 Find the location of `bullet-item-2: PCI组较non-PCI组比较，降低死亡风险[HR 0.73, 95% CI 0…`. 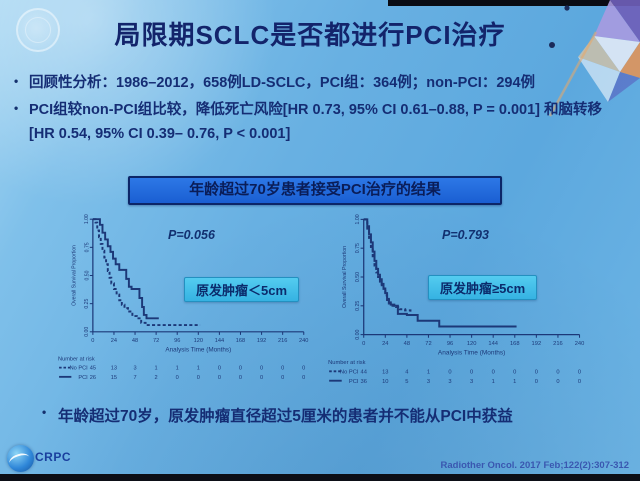

bullet-item-2: PCI组较non-PCI组比较，降低死亡风险[HR 0.73, 95% CI 0… is located at coordinates (310, 122).